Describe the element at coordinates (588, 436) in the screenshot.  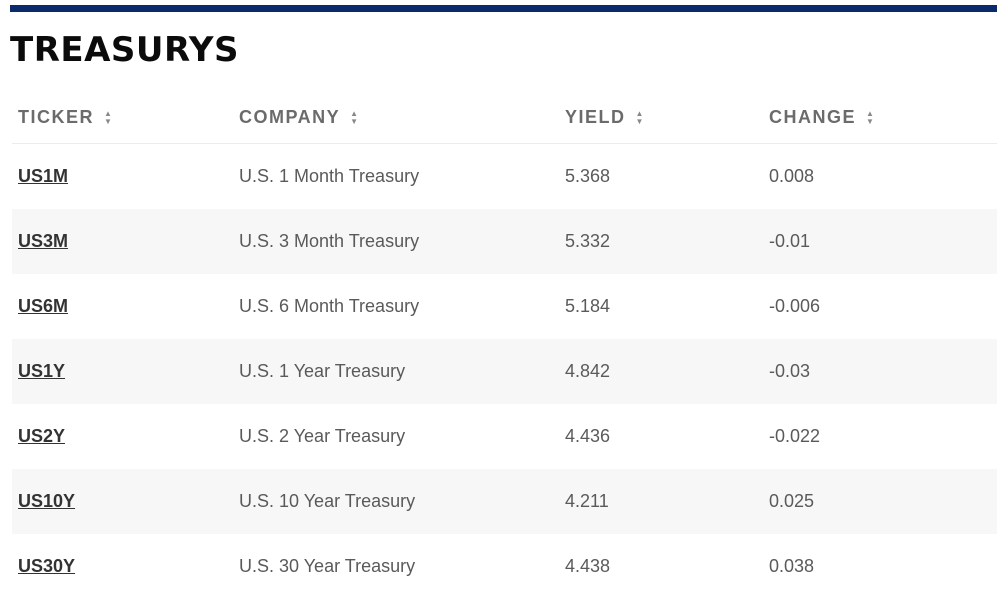
I see `yield-cell: 4.436` at that location.